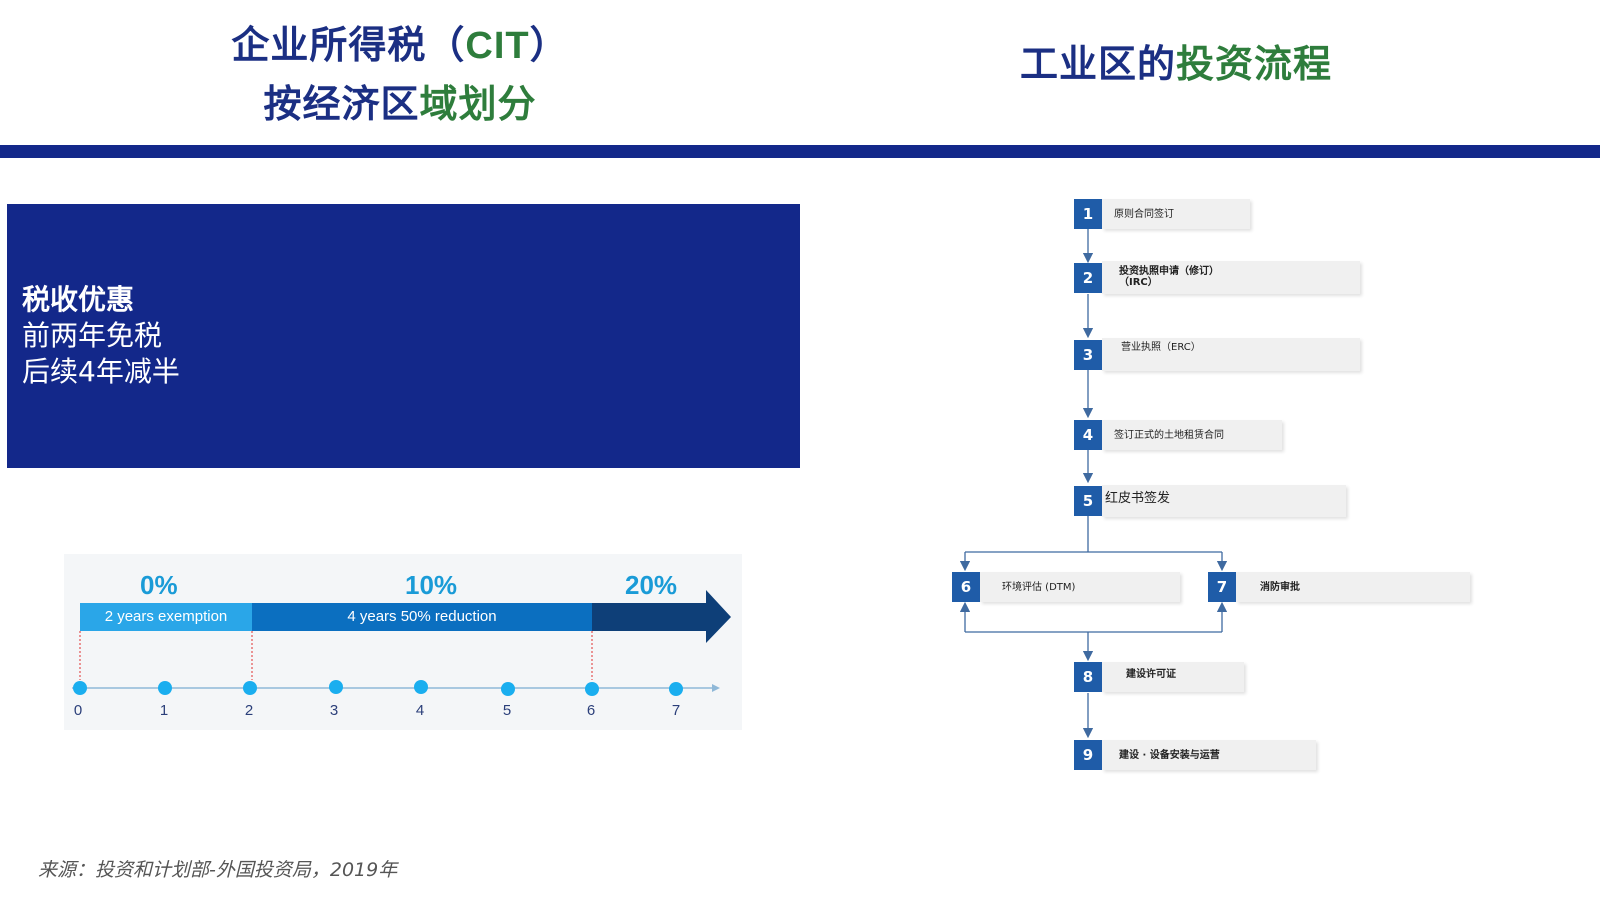  Describe the element at coordinates (1151, 674) in the screenshot. I see `step-8-label: 建设许可证` at that location.